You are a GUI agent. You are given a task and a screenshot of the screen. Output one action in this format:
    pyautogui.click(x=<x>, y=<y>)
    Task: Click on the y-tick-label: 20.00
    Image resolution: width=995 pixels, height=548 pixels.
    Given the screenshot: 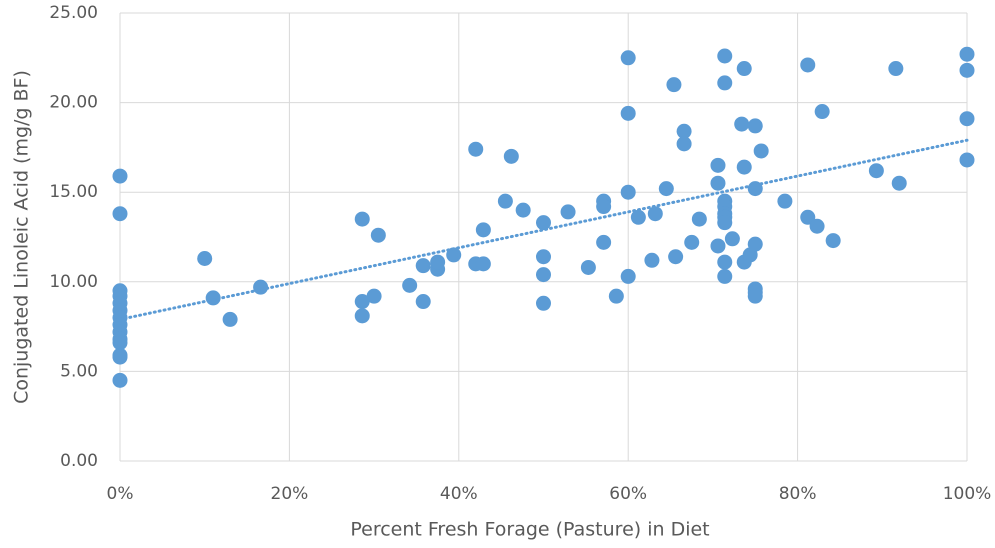 What is the action you would take?
    pyautogui.click(x=73, y=103)
    